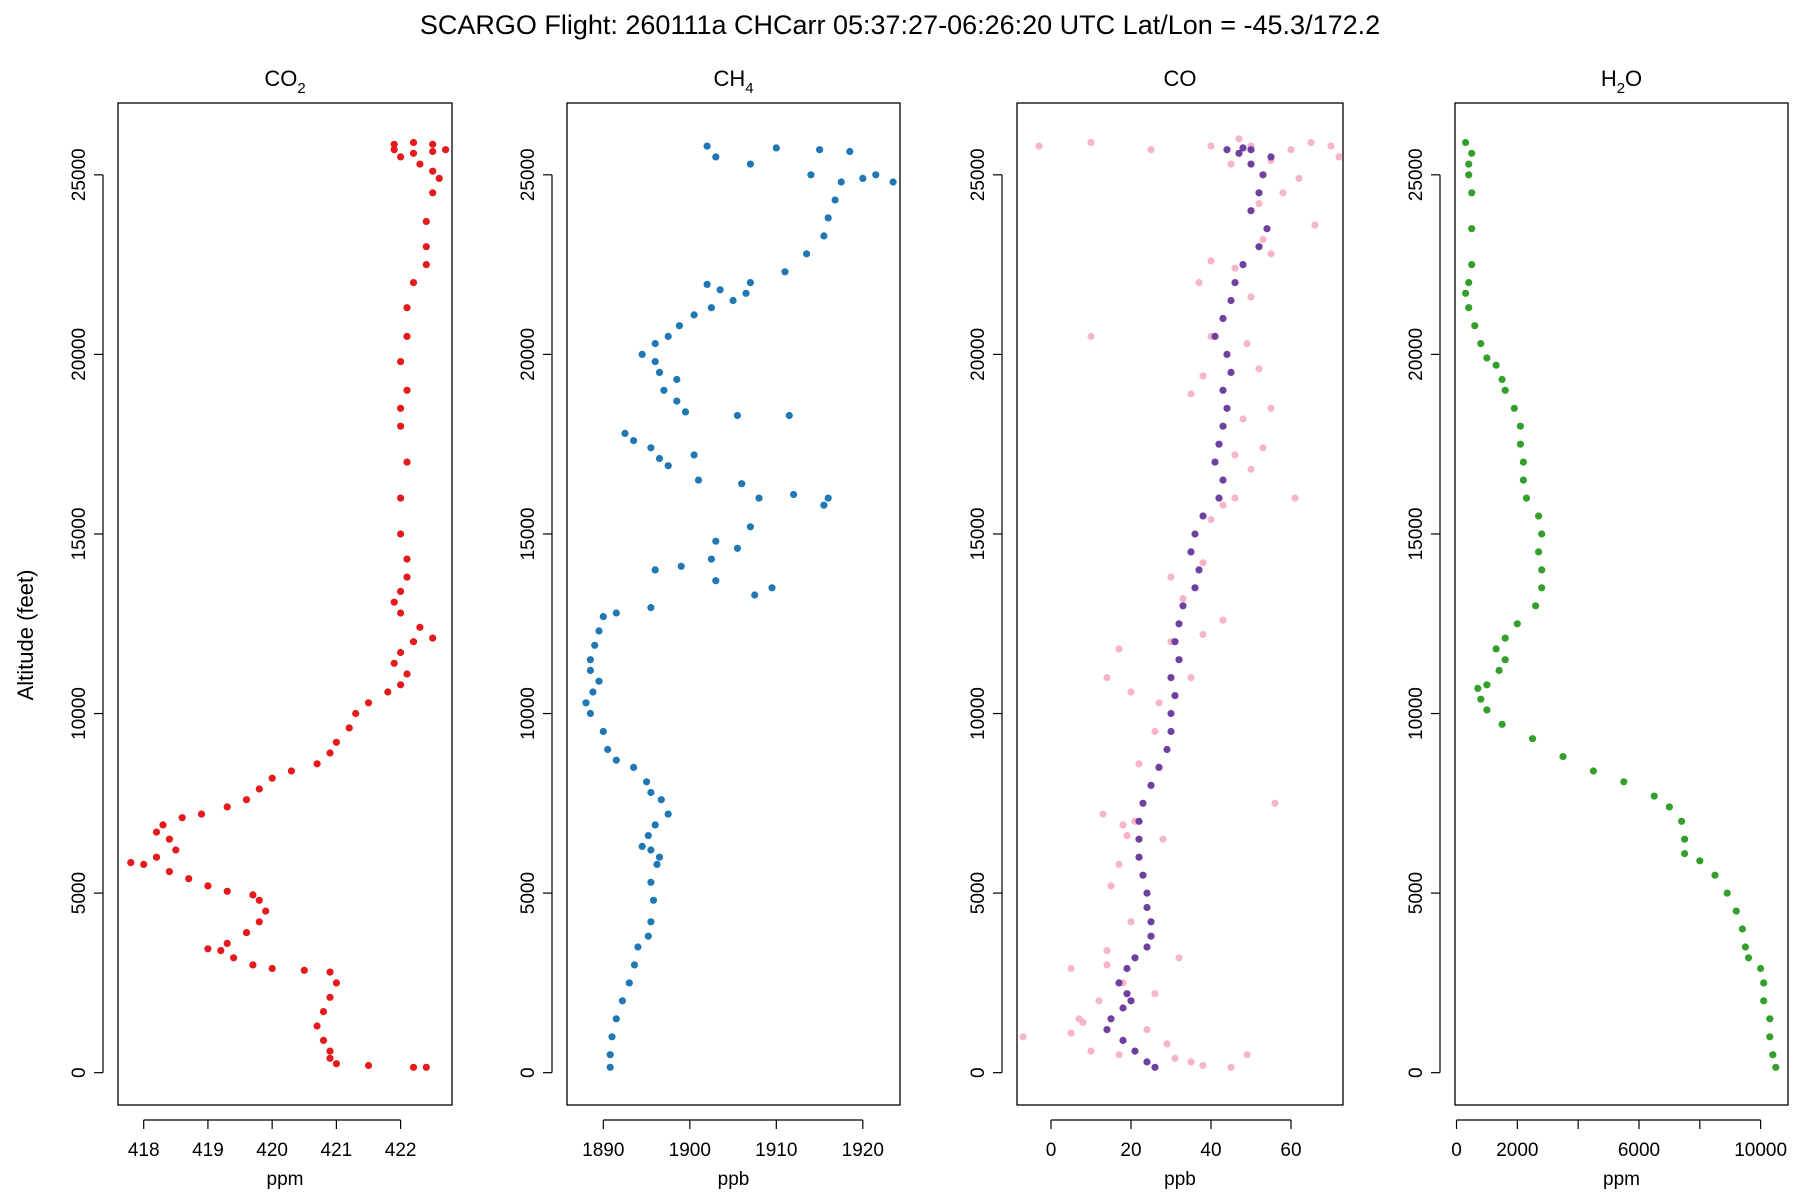 Image resolution: width=1800 pixels, height=1200 pixels. Describe the element at coordinates (1639, 1150) in the screenshot. I see `x-tick-label: 6000` at that location.